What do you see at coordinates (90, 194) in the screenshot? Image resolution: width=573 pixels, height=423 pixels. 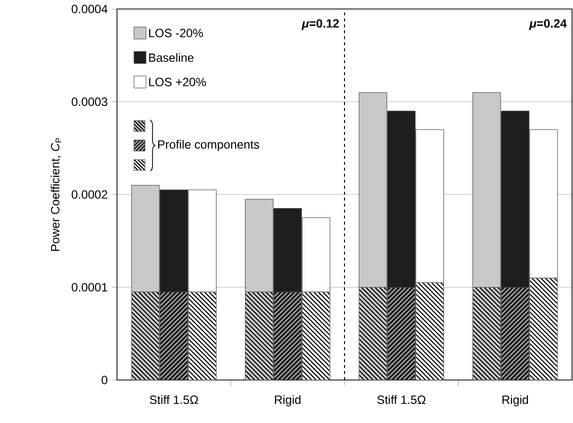 I see `y-tick-label: 0.0002` at bounding box center [90, 194].